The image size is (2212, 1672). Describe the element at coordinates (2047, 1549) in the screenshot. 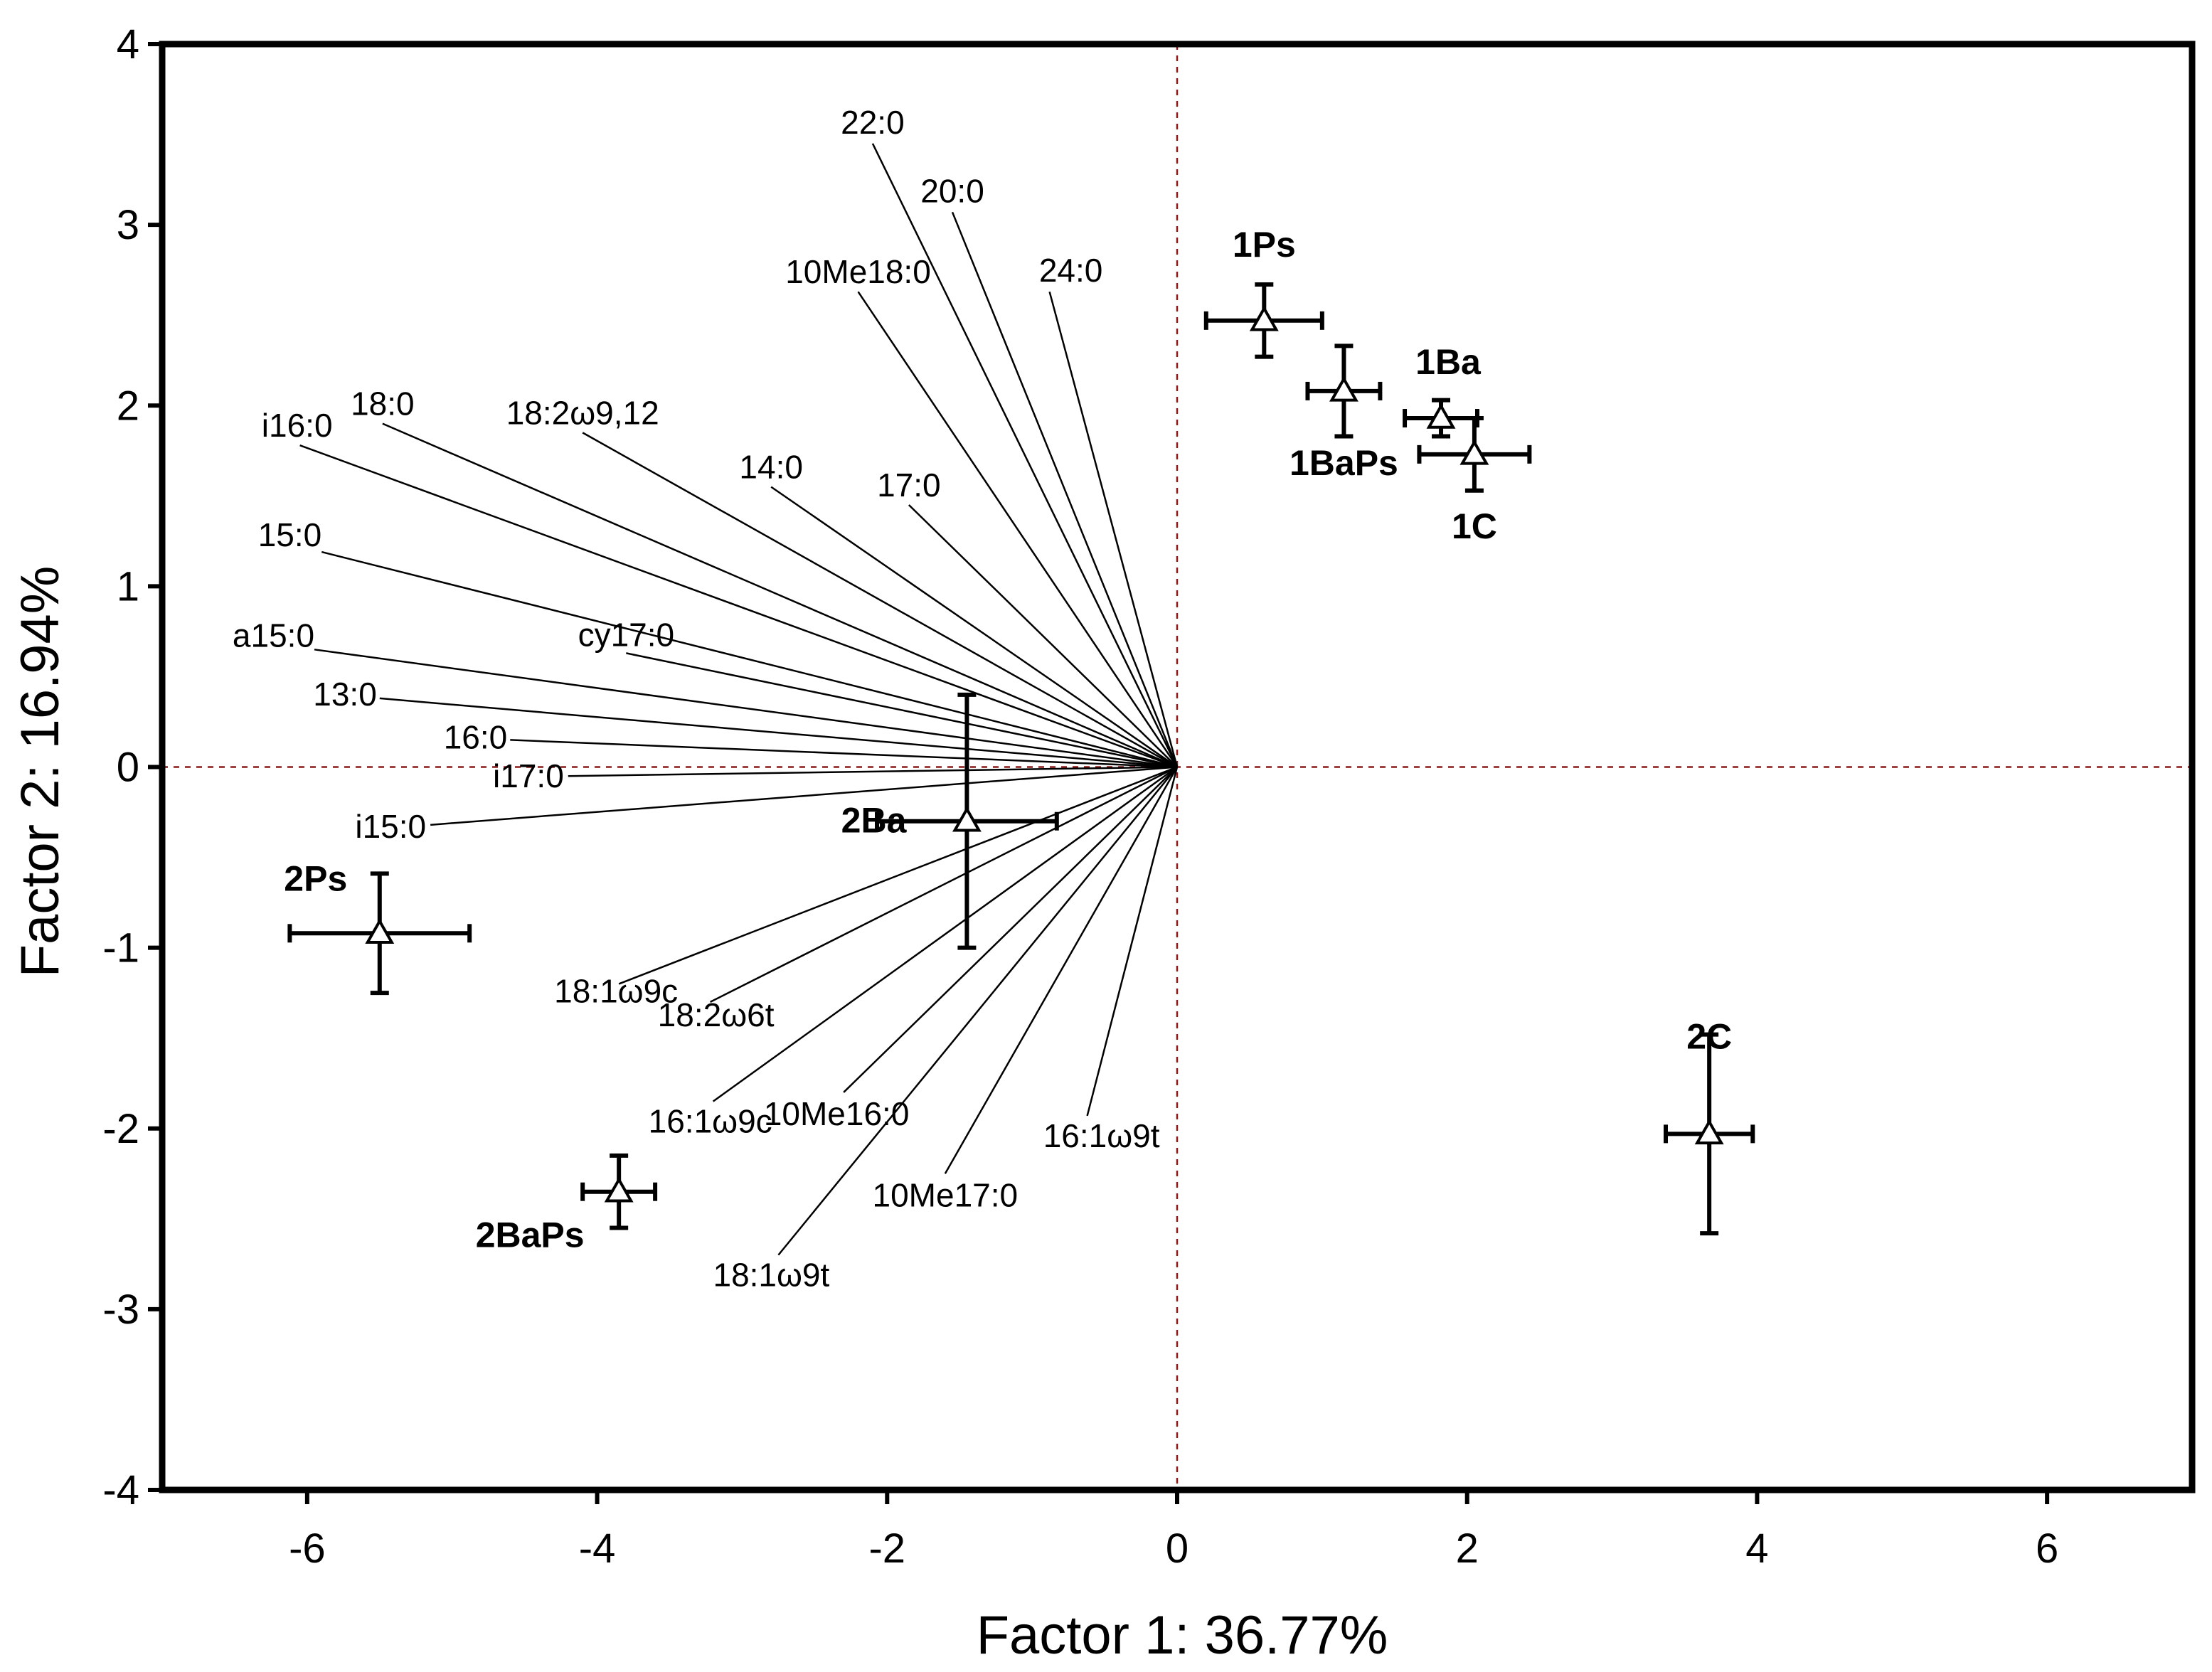

I see `x-tick-label: 6` at that location.